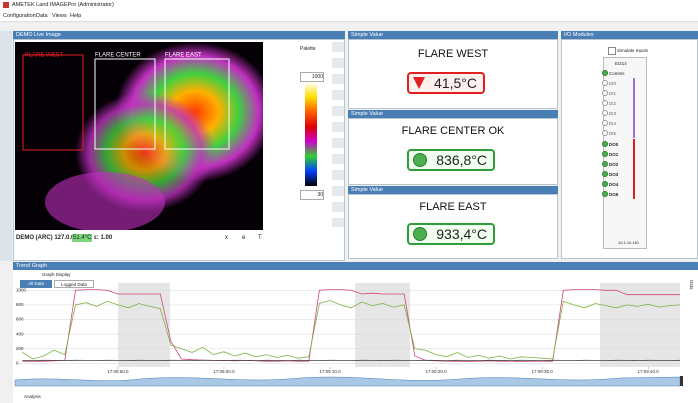 The image size is (698, 403). I want to click on io-label: DO1, so click(614, 154).